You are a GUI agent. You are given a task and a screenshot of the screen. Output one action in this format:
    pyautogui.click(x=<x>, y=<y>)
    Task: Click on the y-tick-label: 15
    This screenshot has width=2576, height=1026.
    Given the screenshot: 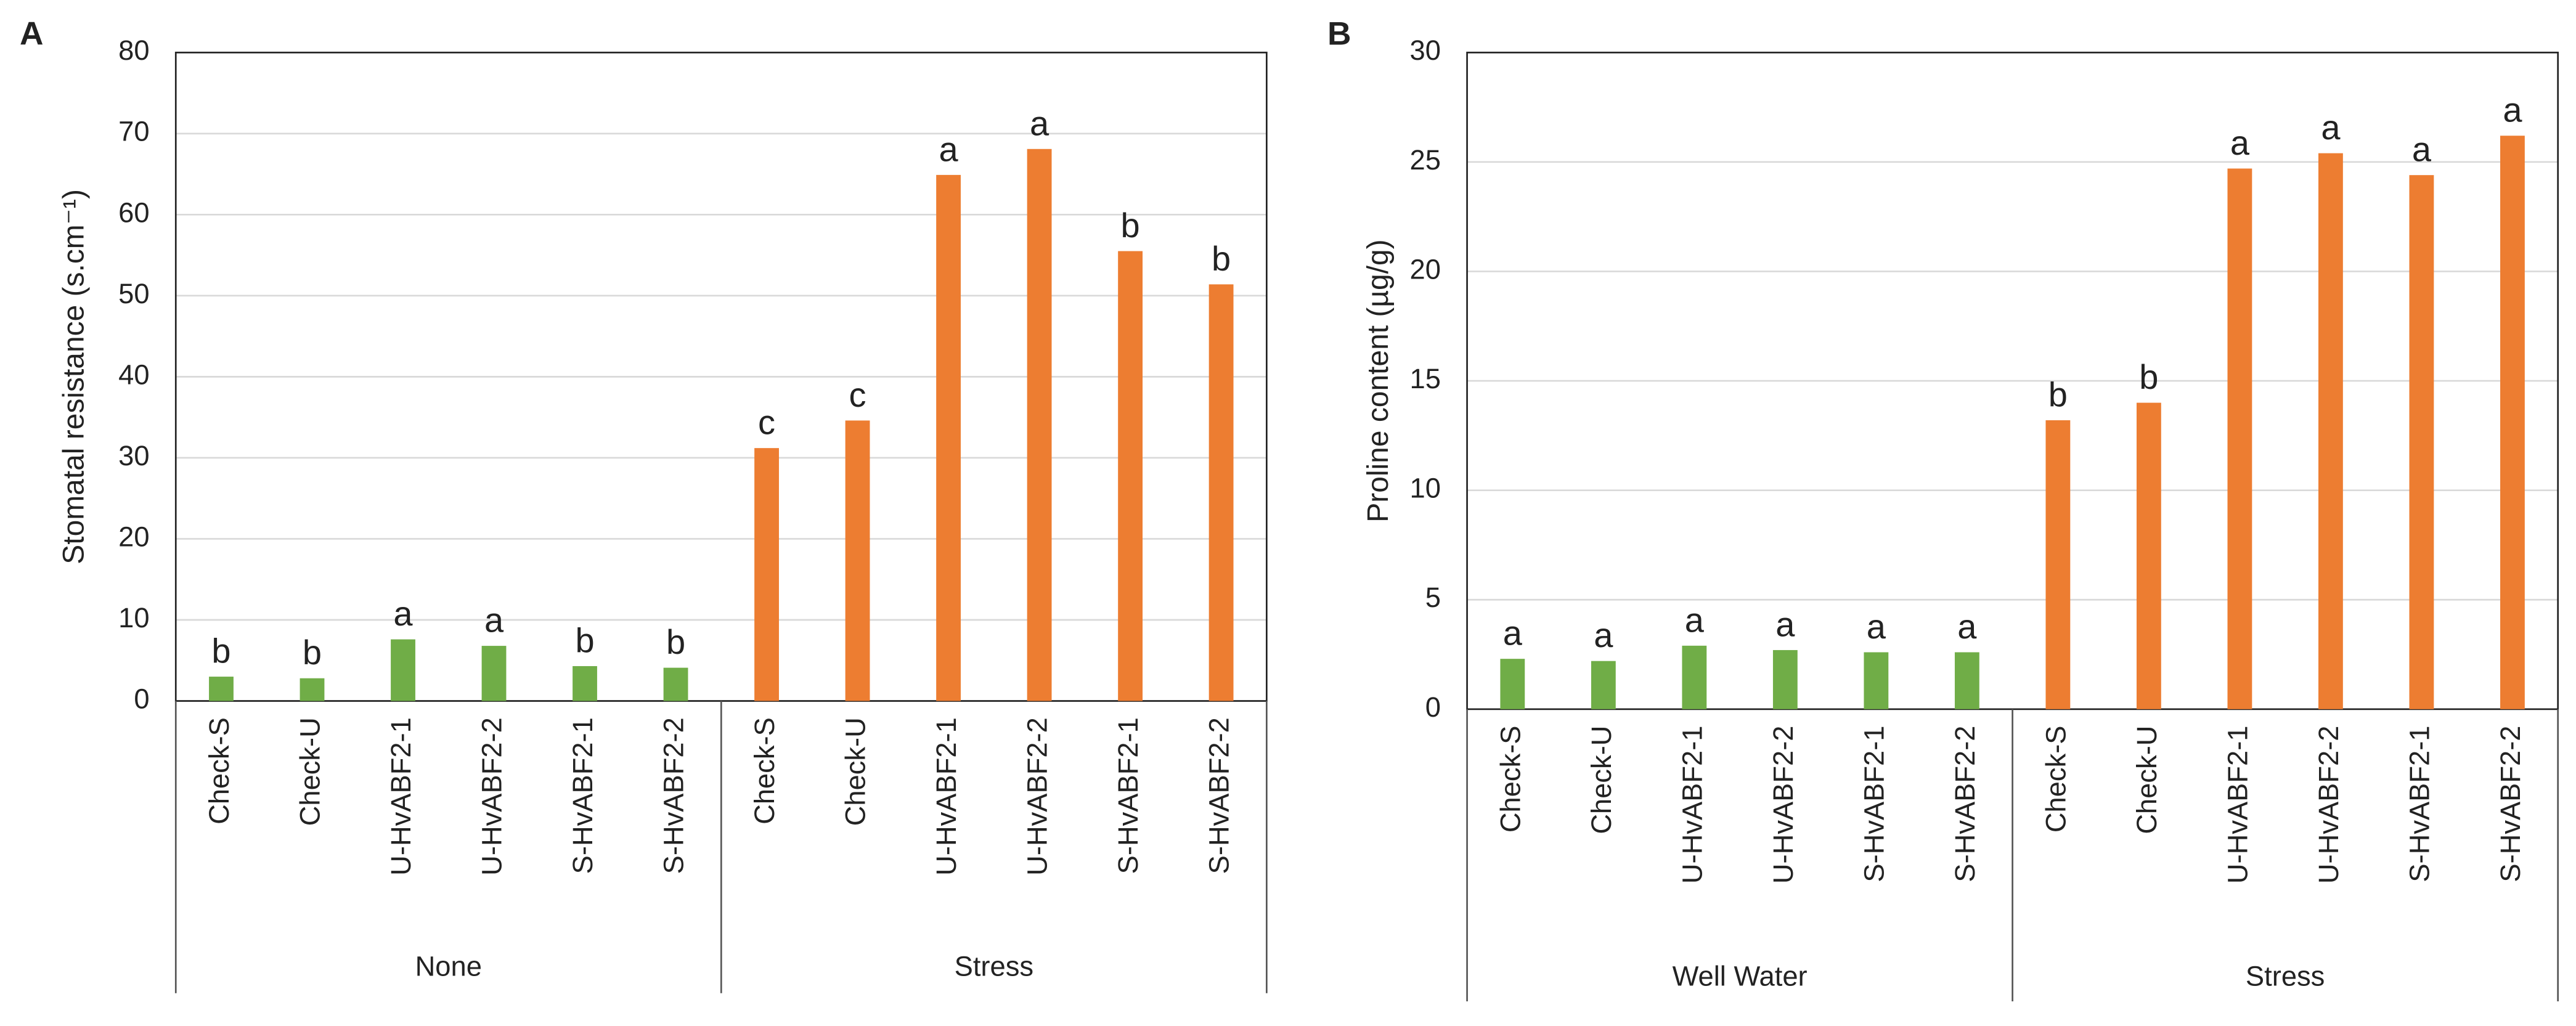 What is the action you would take?
    pyautogui.click(x=1425, y=379)
    